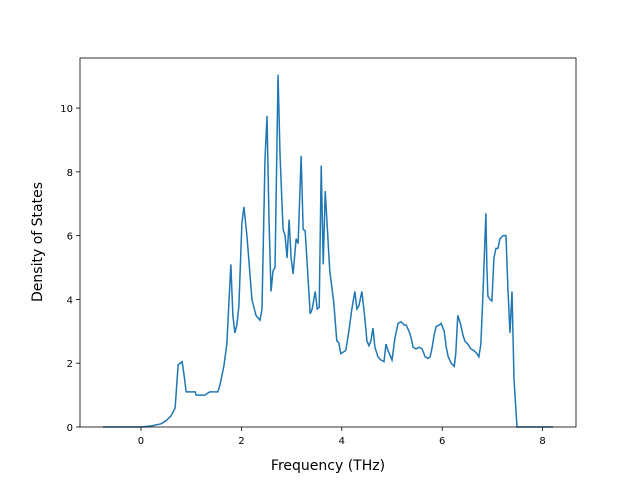  Describe the element at coordinates (342, 441) in the screenshot. I see `x-tick-label: 4` at that location.